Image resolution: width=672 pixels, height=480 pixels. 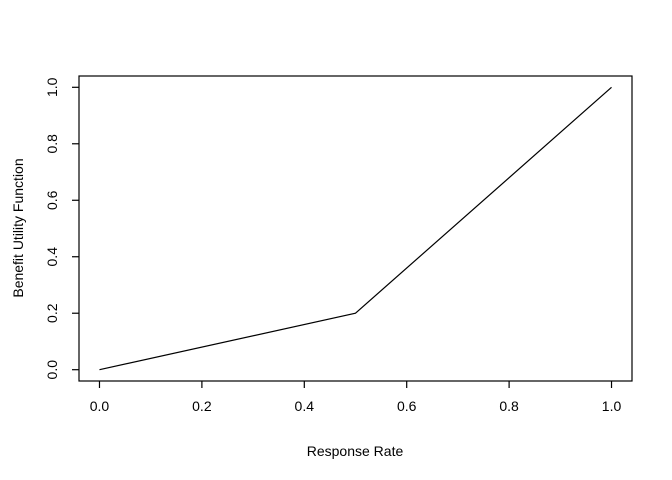 I want to click on x-tick-label: 0.4, so click(x=305, y=406).